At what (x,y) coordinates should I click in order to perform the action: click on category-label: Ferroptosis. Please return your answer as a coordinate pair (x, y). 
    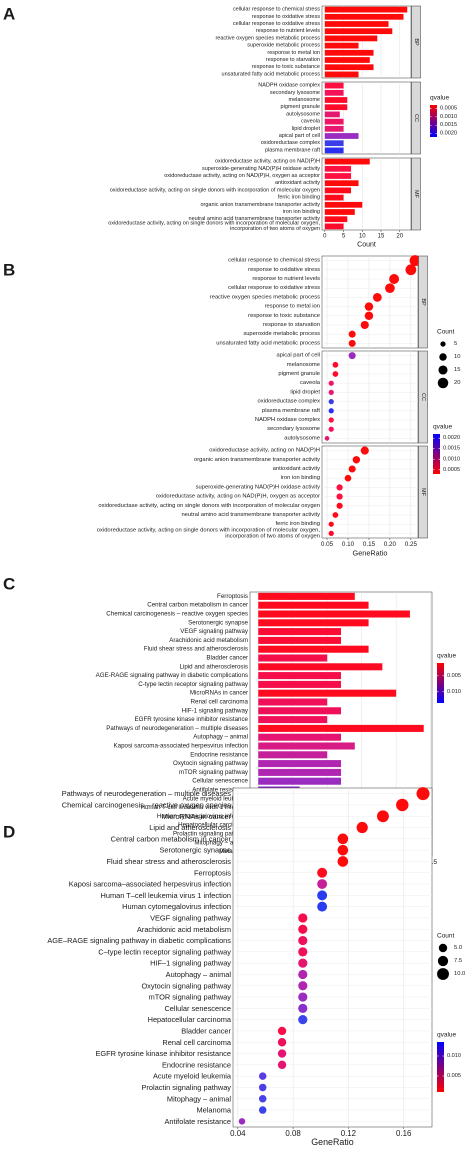
    Looking at the image, I should click on (212, 872).